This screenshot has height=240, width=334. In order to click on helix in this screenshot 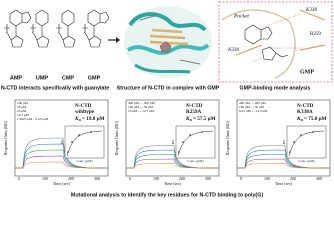, I will do `click(168, 49)`.